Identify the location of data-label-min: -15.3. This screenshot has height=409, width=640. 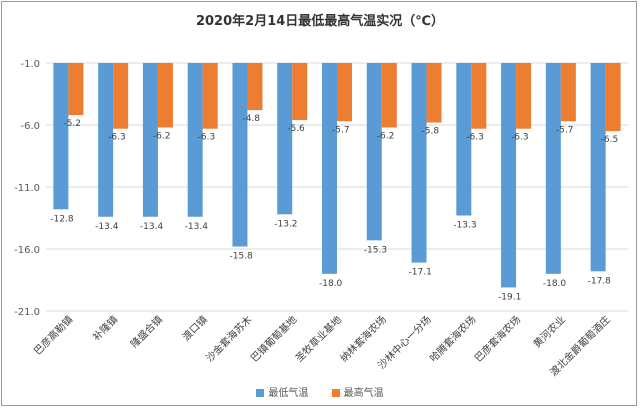
(375, 250).